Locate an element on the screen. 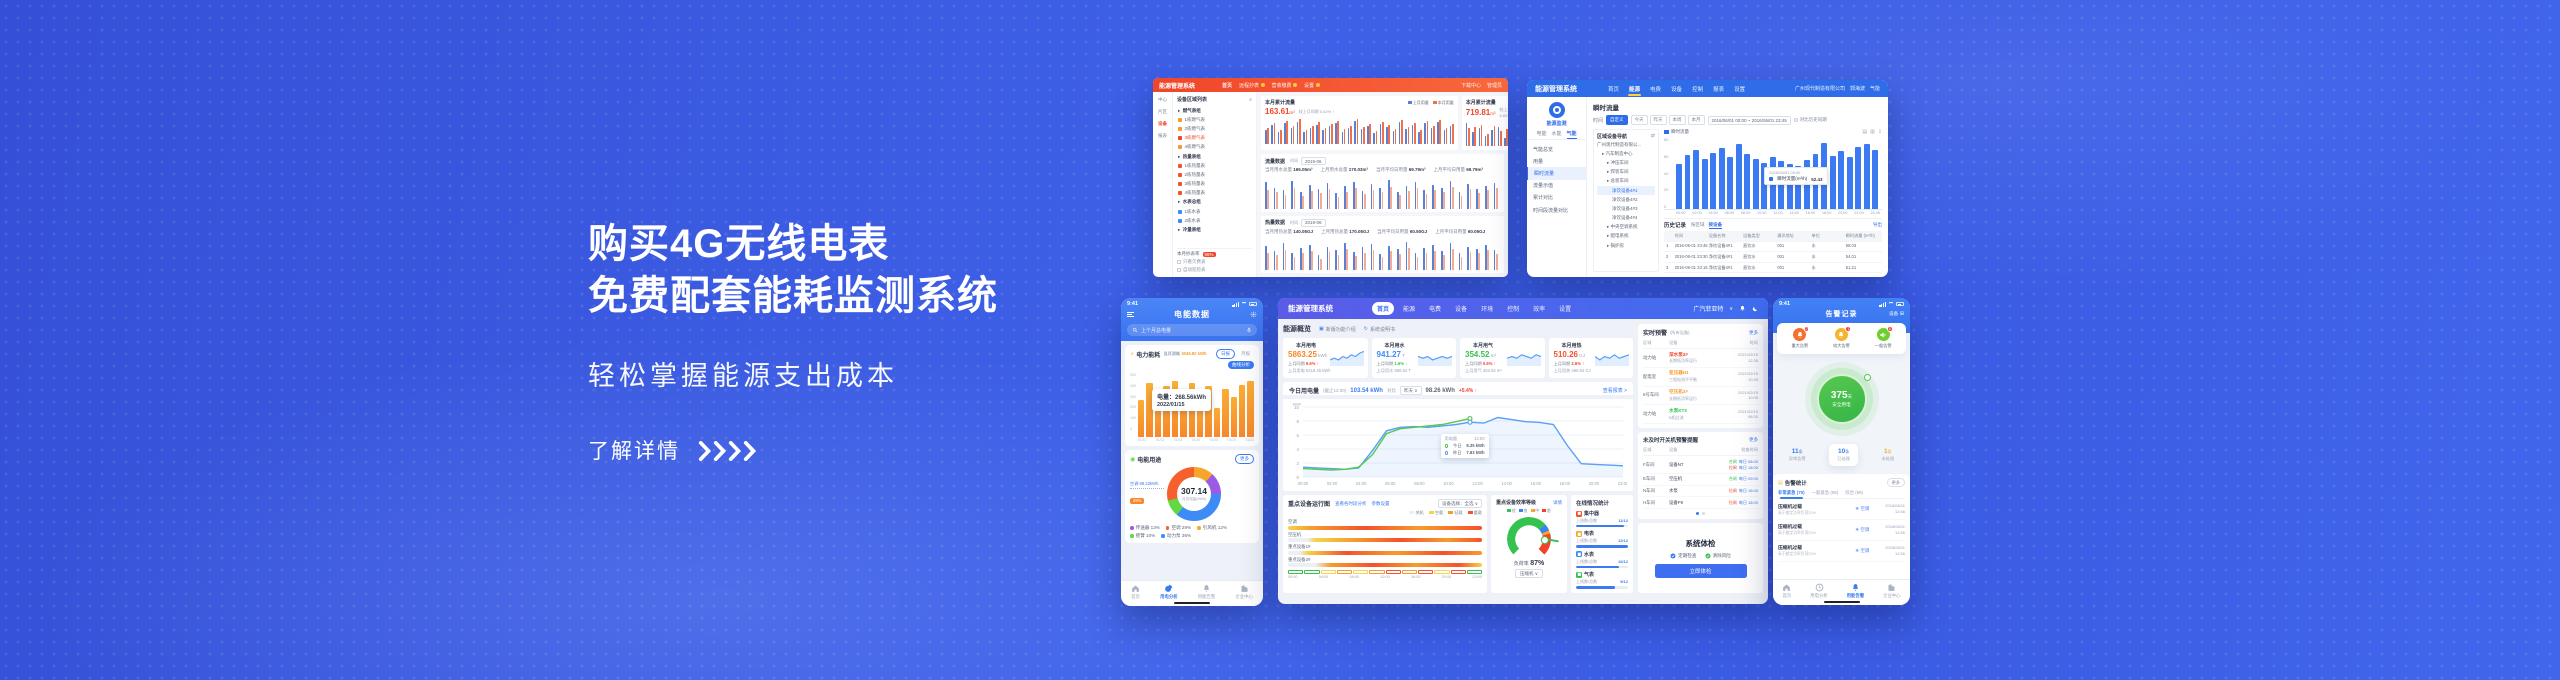  bell-icon is located at coordinates (1742, 308).